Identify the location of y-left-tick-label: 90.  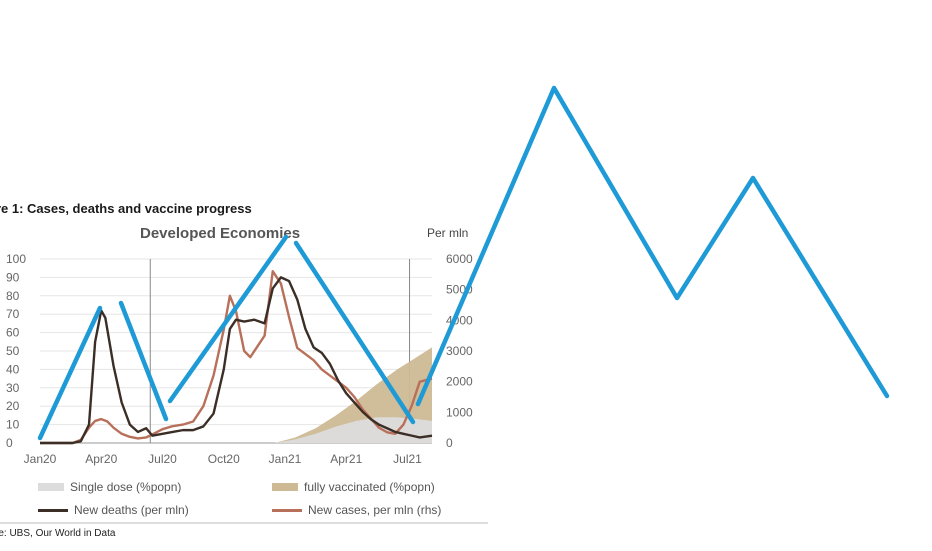
(13, 277).